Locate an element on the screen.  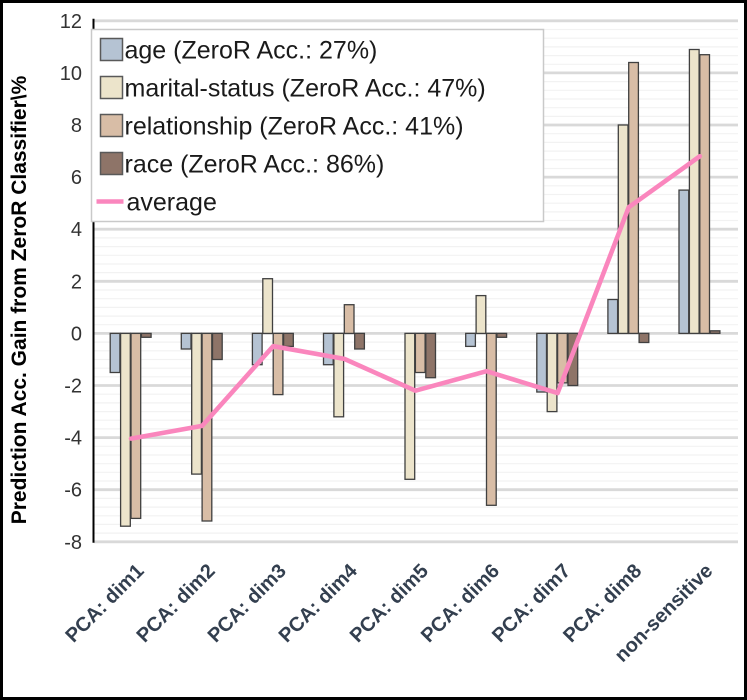
y-tick-label: -6 is located at coordinates (73, 491).